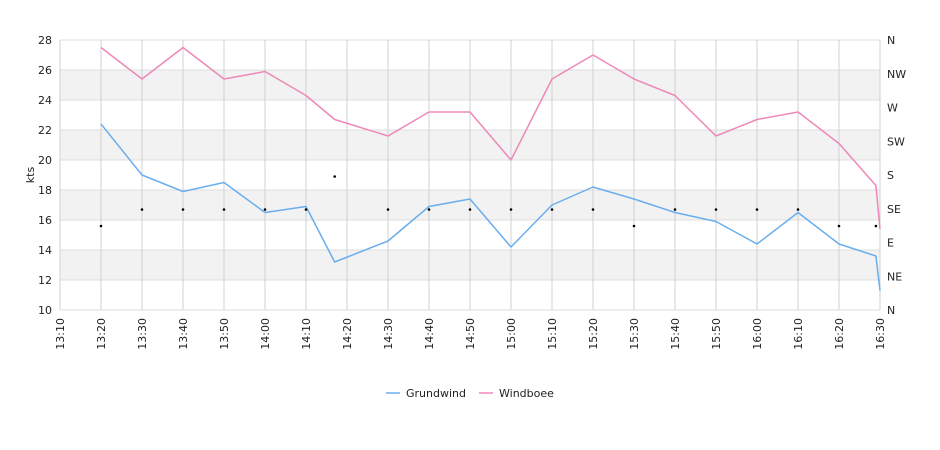  What do you see at coordinates (101, 334) in the screenshot?
I see `x-tick-label-1320: 13:20` at bounding box center [101, 334].